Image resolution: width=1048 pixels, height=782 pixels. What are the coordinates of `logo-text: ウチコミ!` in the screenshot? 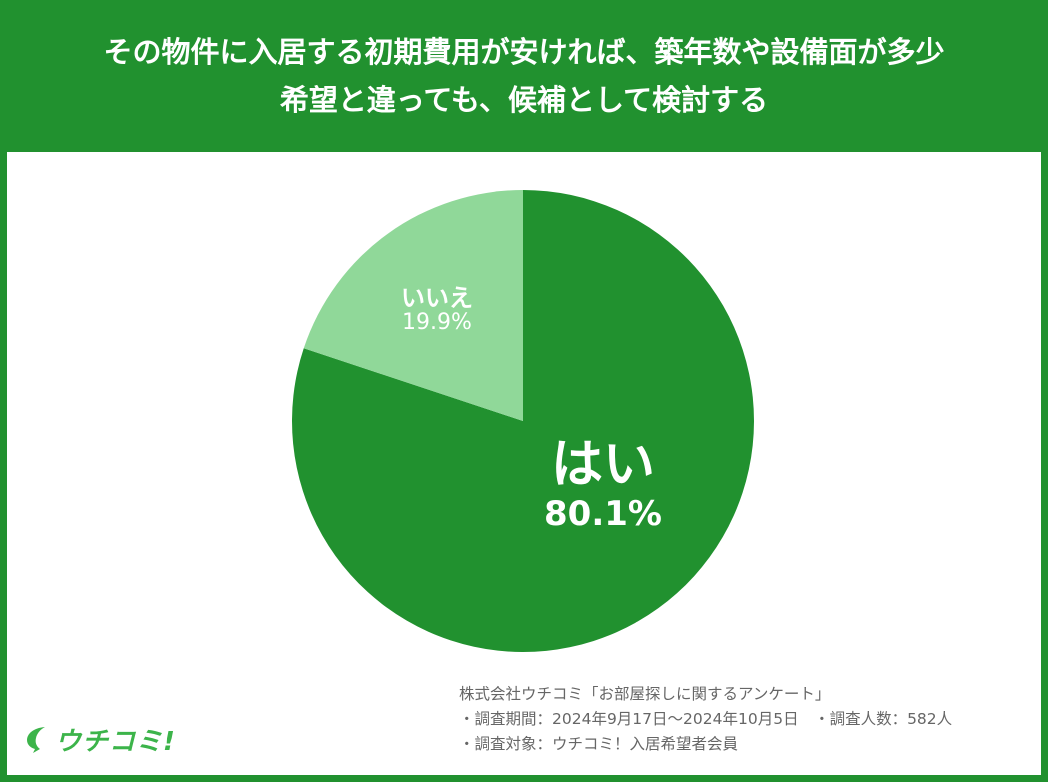 It's located at (115, 742).